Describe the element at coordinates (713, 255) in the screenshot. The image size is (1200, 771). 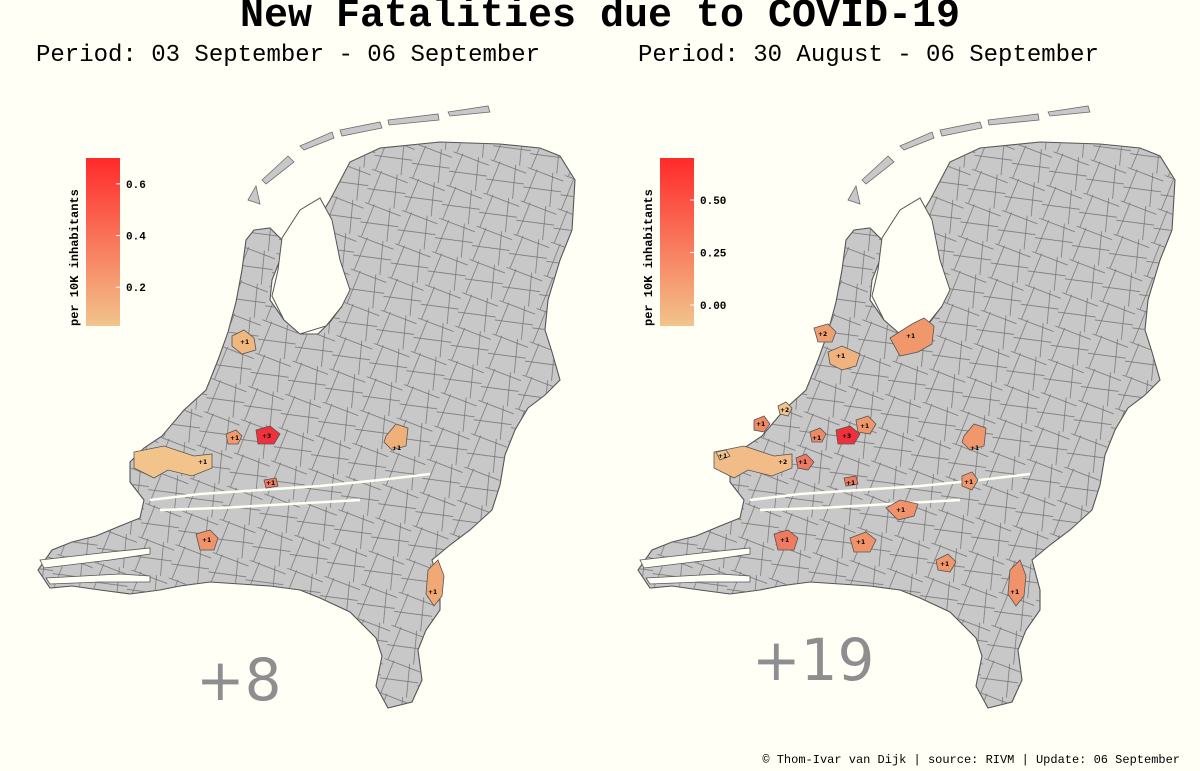
I see `legend-tick-label: 0.25` at that location.